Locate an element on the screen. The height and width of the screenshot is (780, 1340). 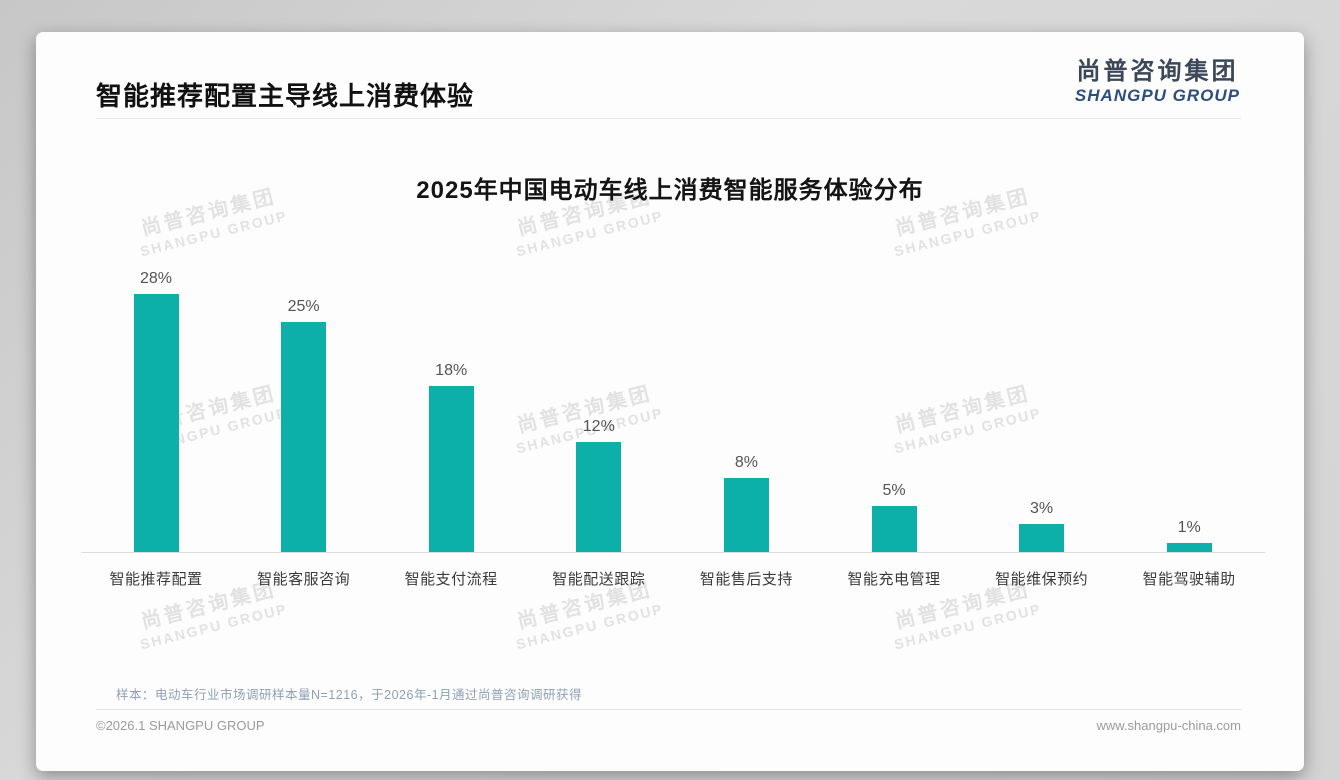
bar-category-label: 智能充电管理 is located at coordinates (894, 579).